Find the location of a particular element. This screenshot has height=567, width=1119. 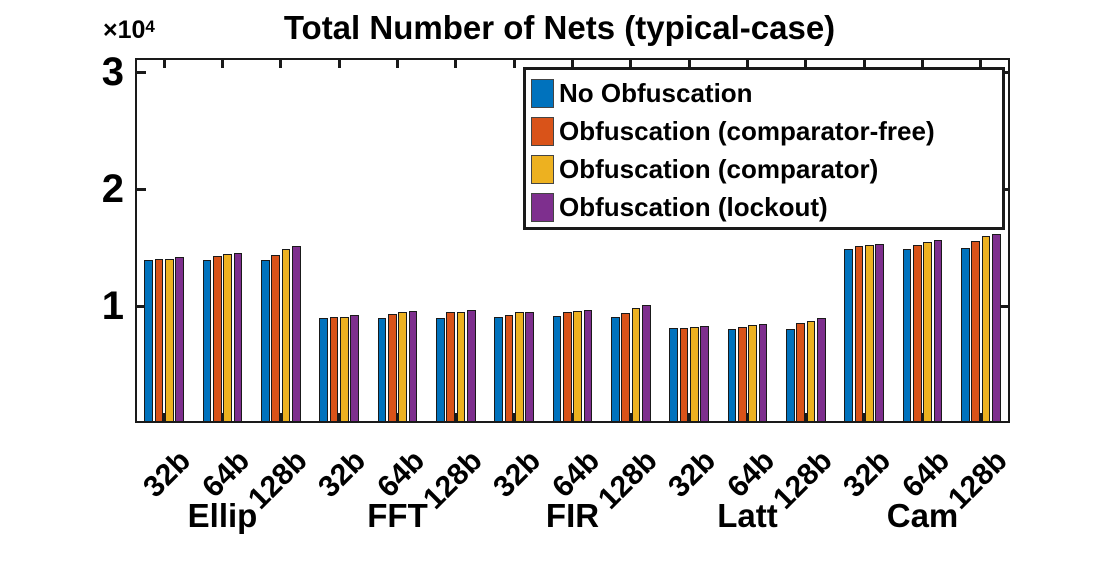

legend-item: Obfuscation (comparator) is located at coordinates (766, 169).